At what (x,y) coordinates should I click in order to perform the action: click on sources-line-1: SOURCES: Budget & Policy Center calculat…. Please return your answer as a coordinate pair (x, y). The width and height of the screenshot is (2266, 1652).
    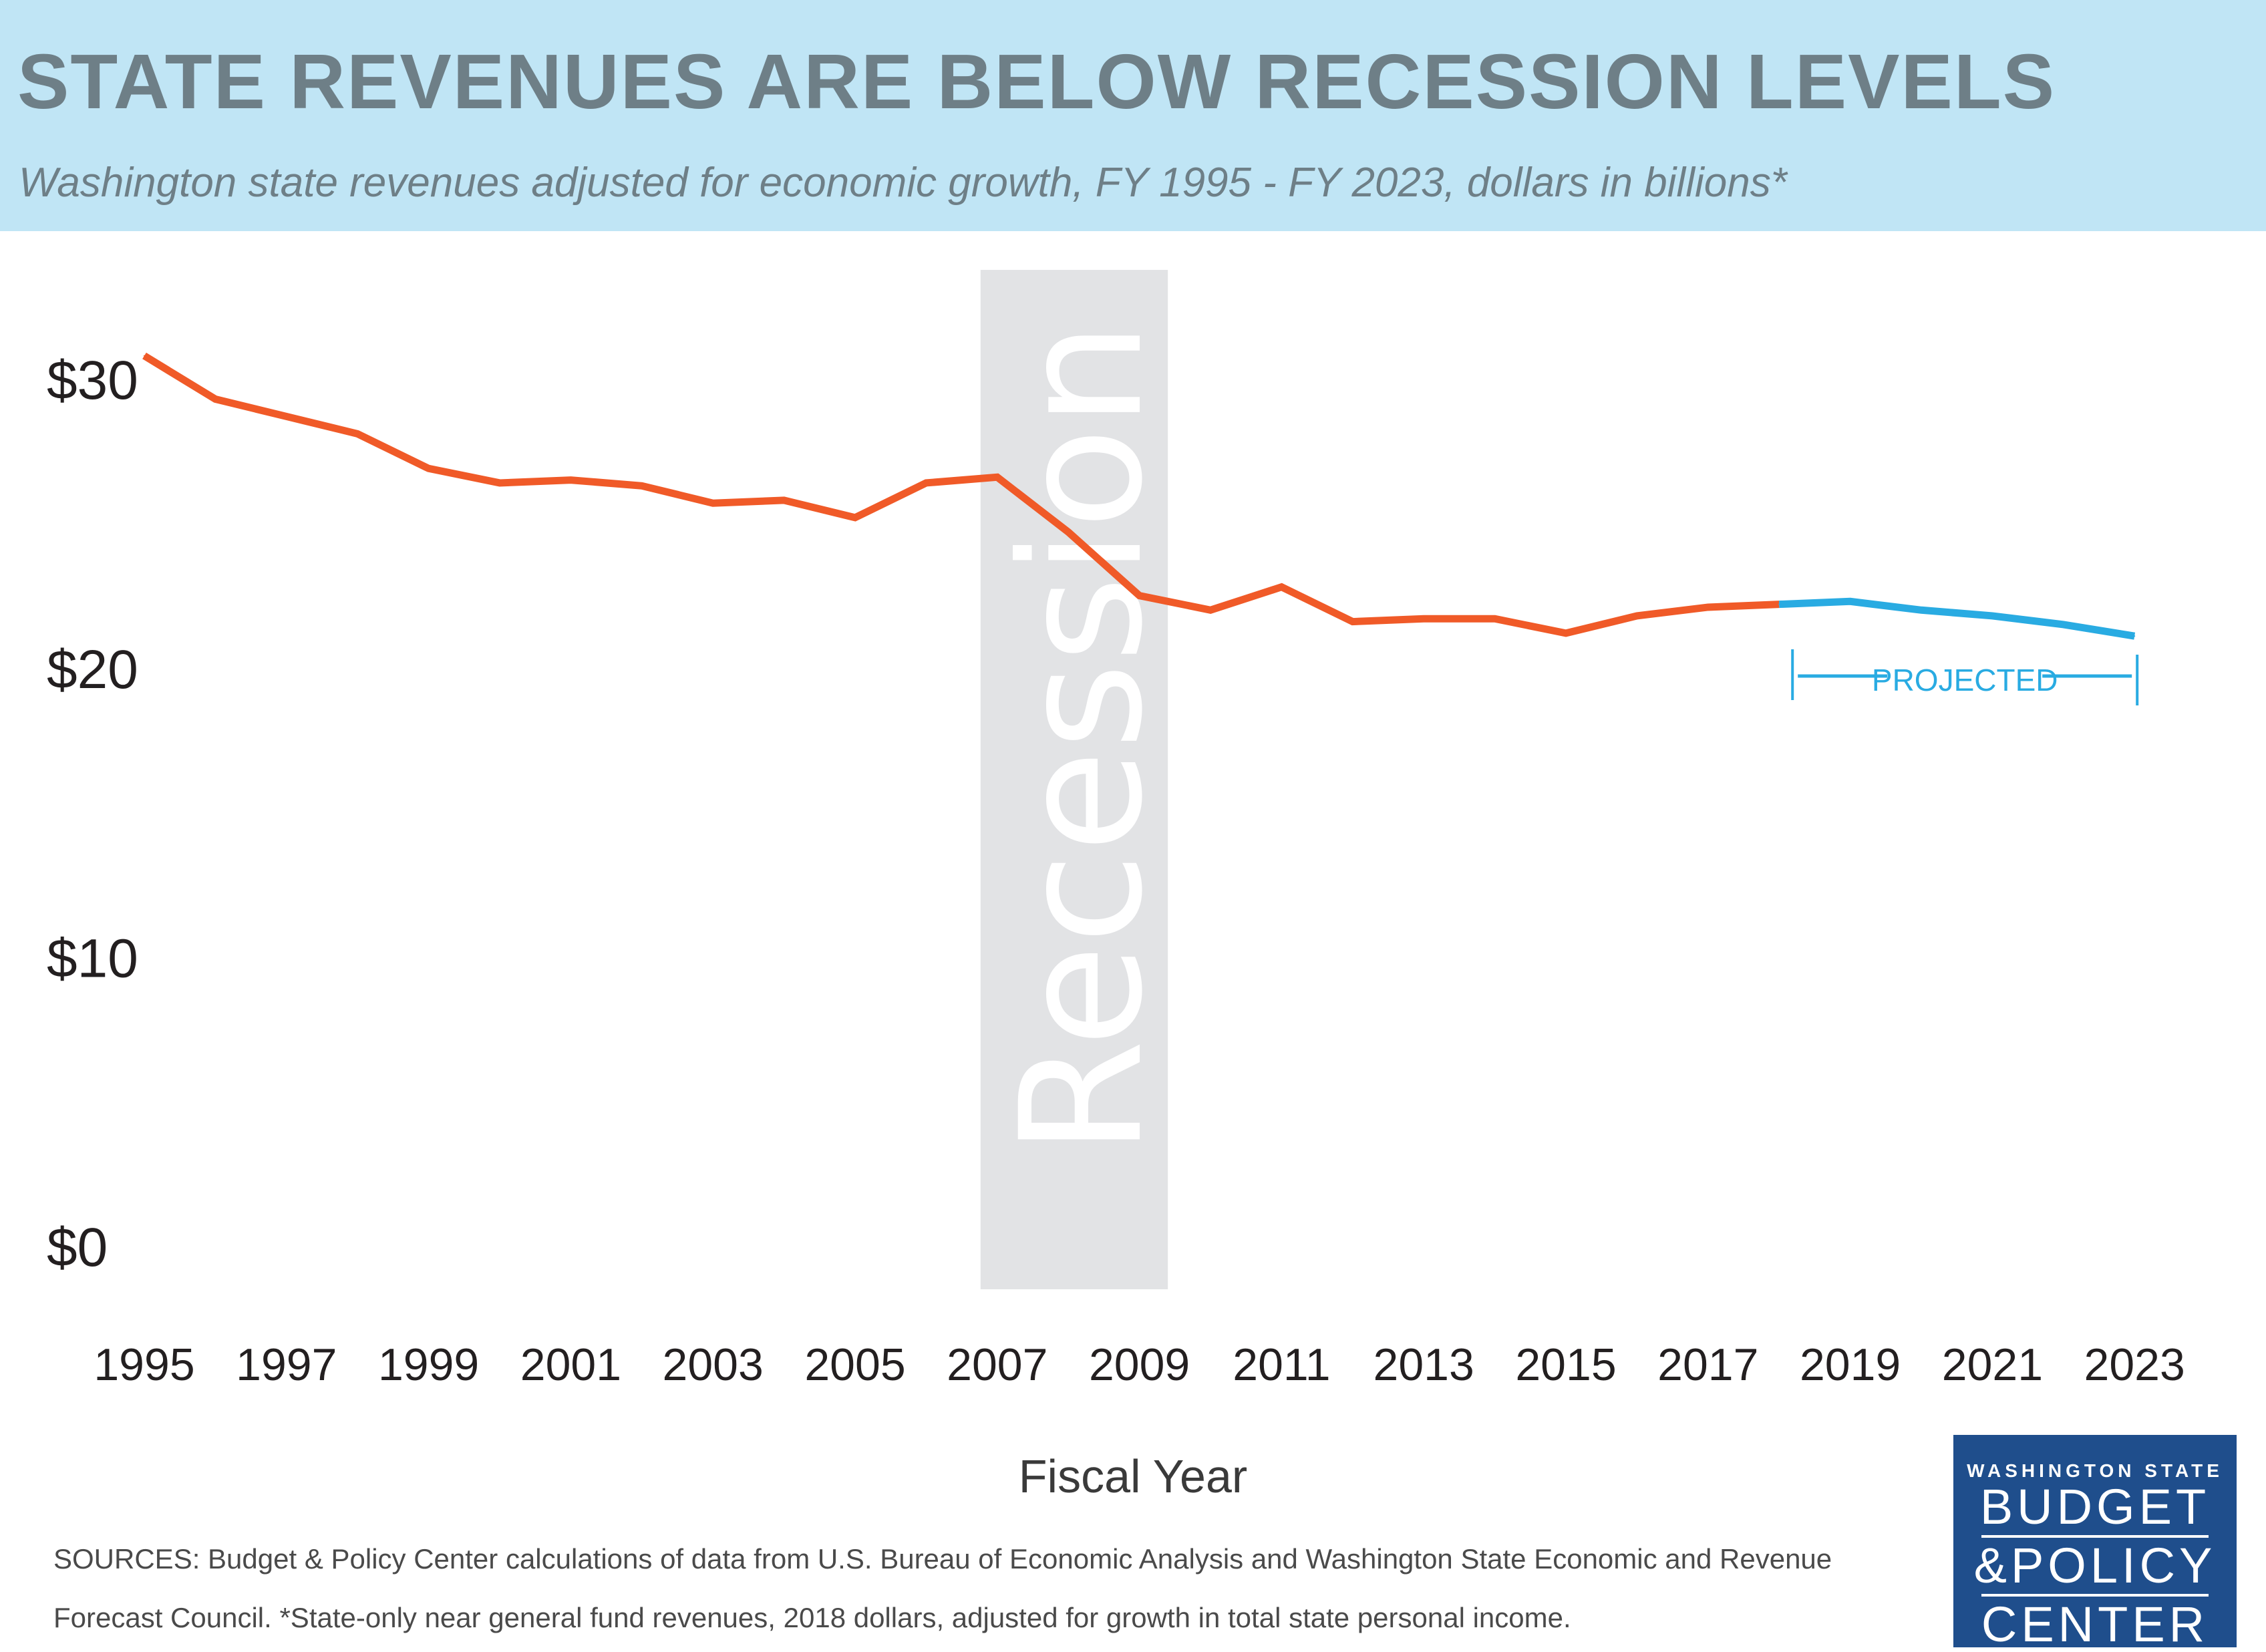
    Looking at the image, I should click on (943, 1559).